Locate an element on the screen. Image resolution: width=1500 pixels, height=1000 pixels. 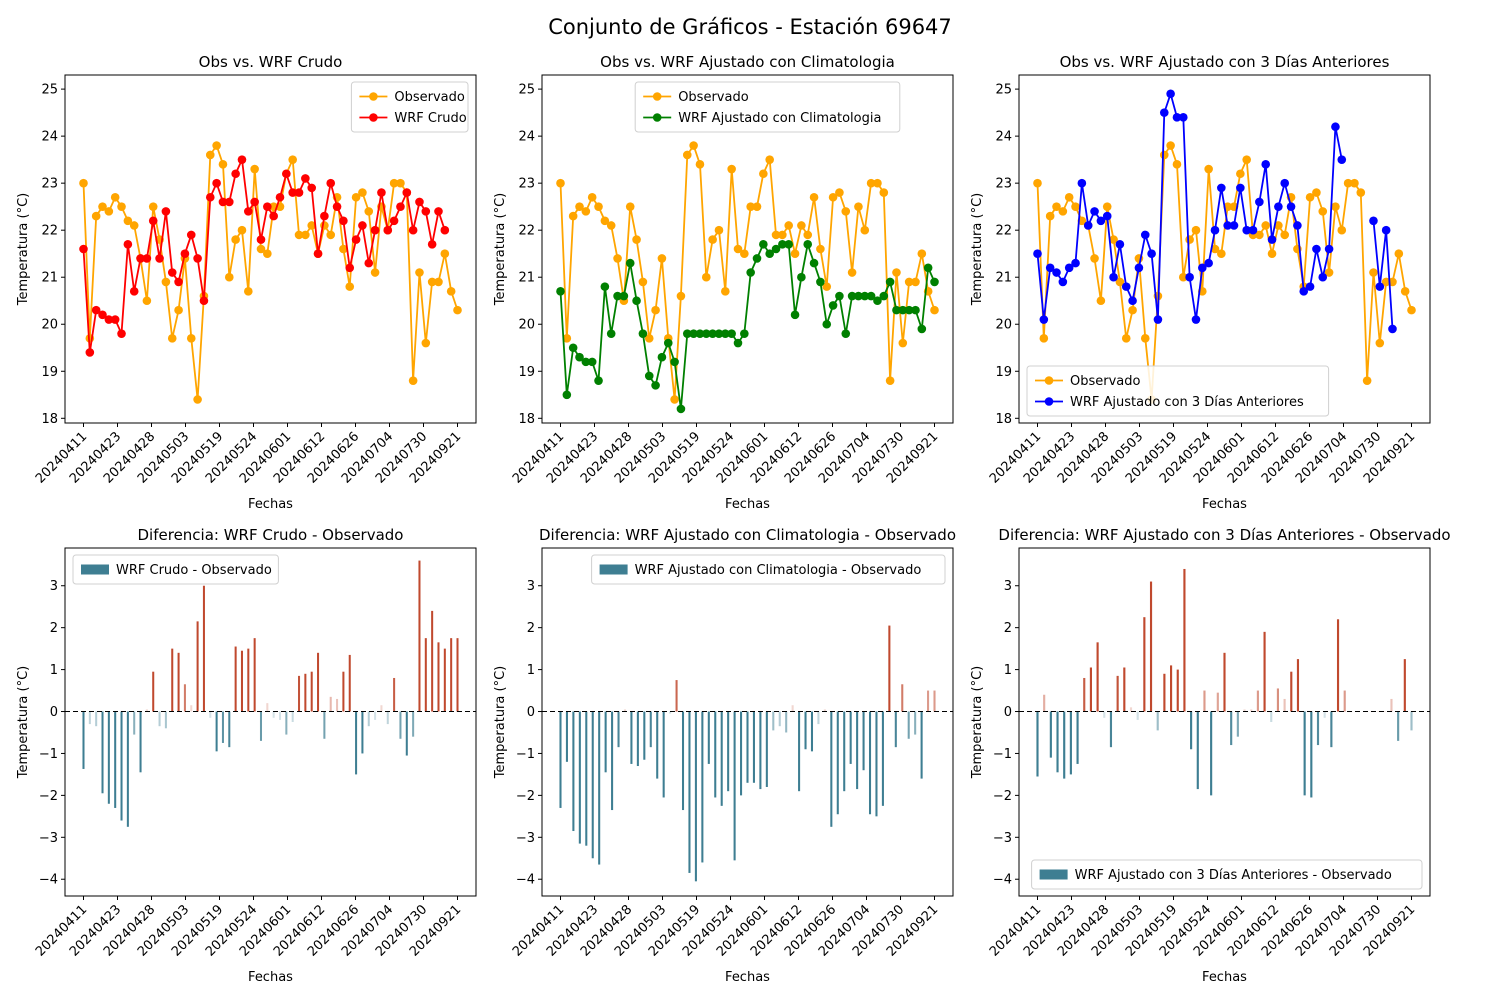
legend-bar-swatch is located at coordinates (95, 569).